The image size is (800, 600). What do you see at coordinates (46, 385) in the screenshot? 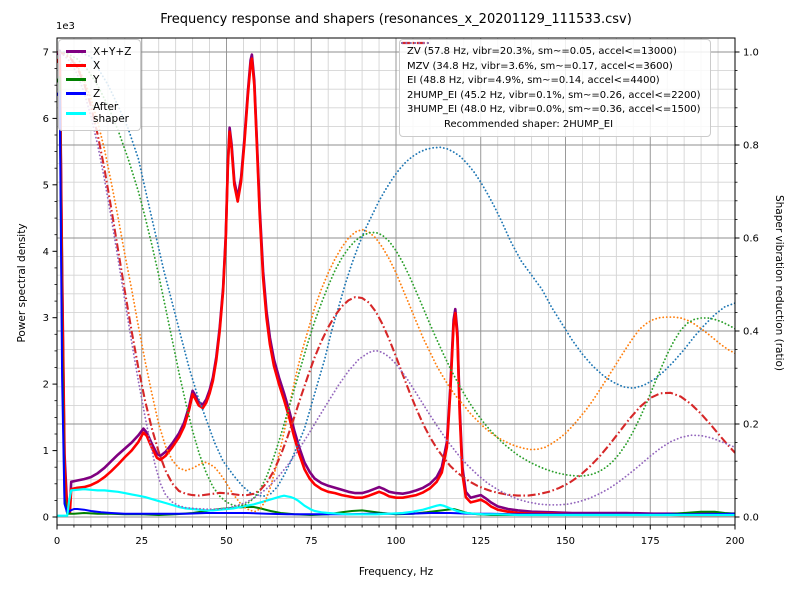
I see `y-left-tick-label: 2` at bounding box center [46, 385].